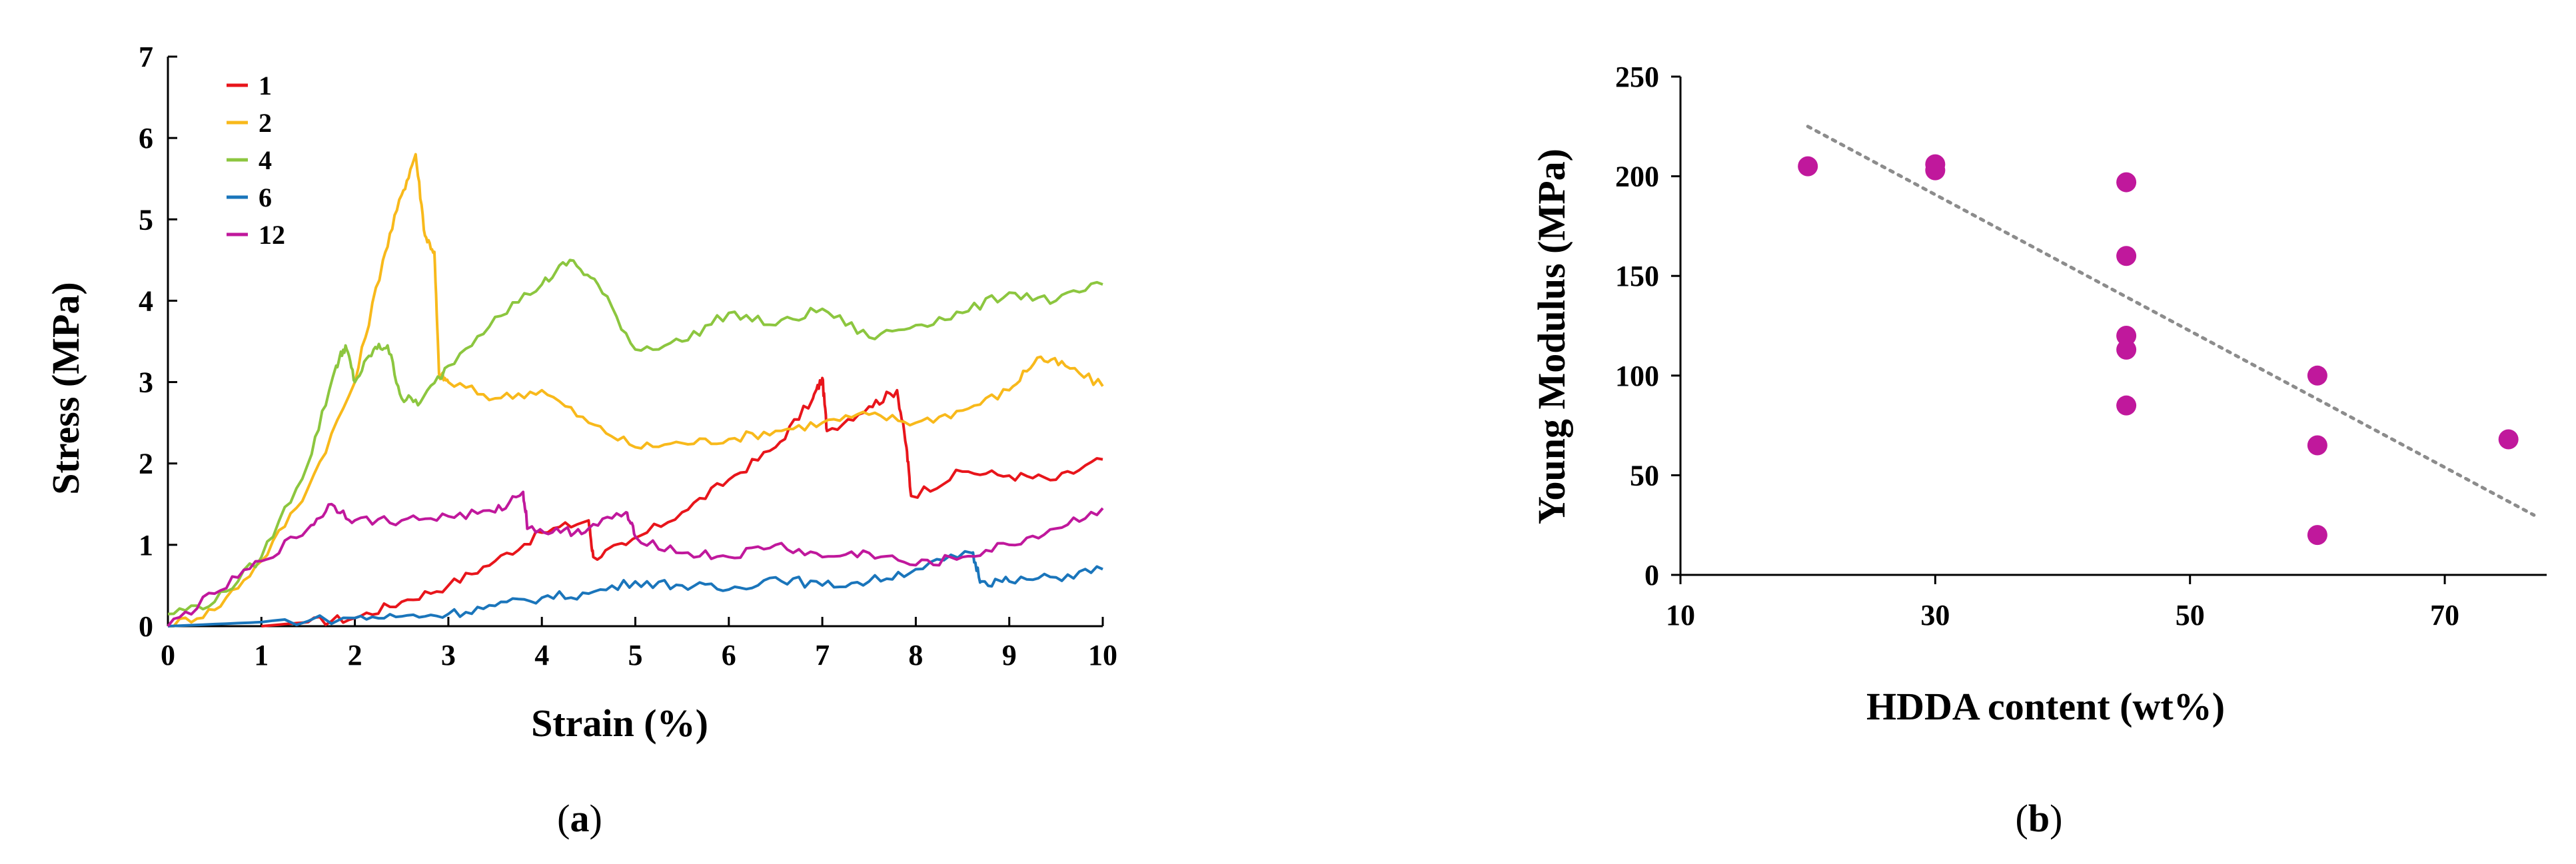 The image size is (2576, 864). I want to click on y-tick-label-b: 250, so click(1637, 77).